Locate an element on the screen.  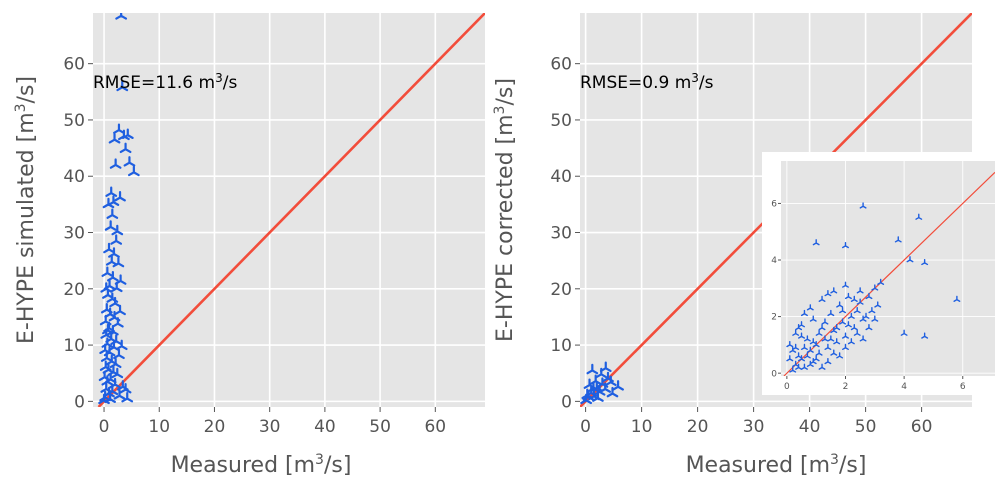
plot-area is located at coordinates (888, 268).